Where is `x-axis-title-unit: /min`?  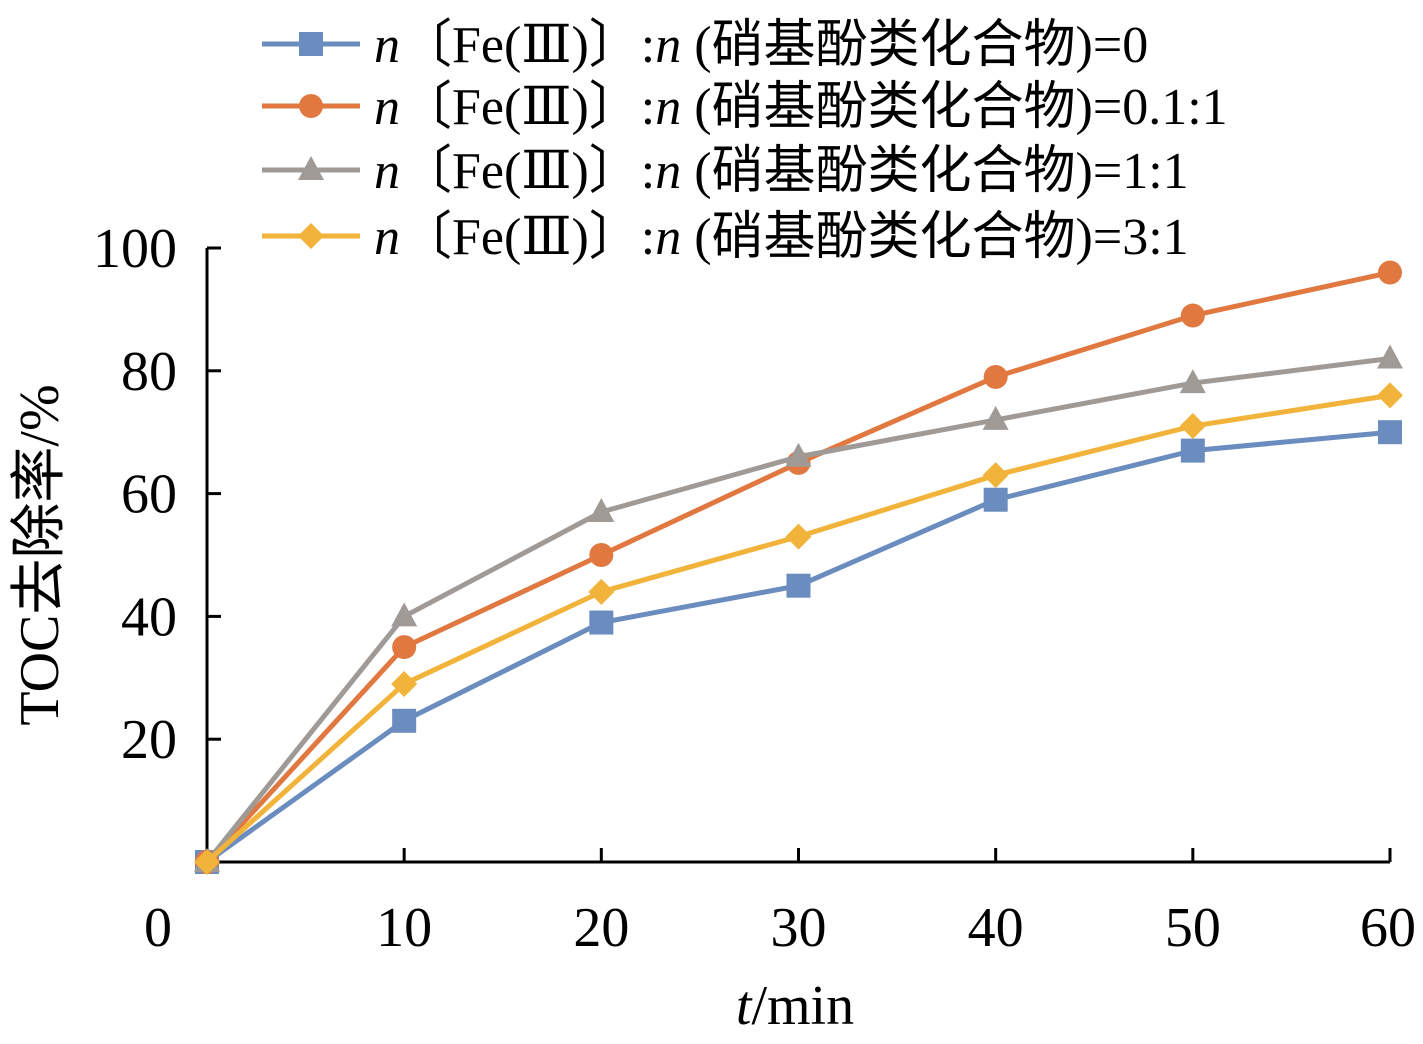 x-axis-title-unit: /min is located at coordinates (802, 1006).